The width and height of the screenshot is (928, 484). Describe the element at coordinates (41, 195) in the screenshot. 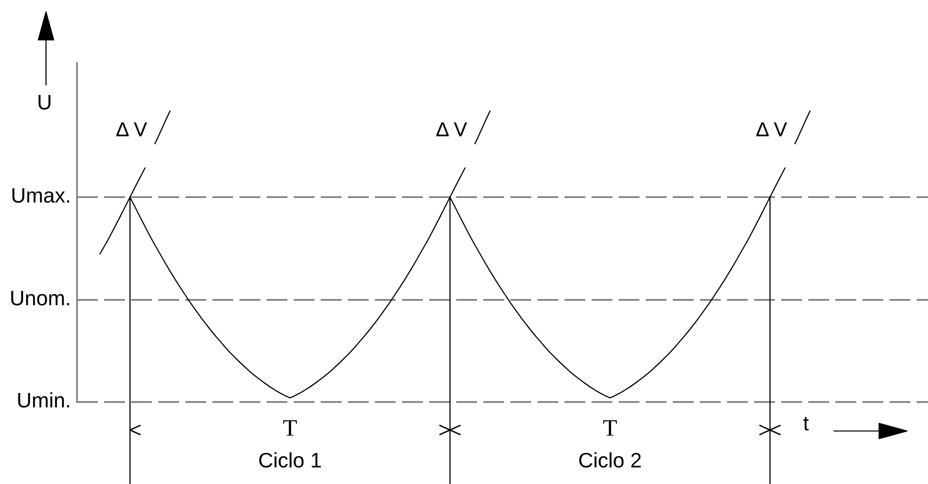

I see `ref-line-label: Umax.` at that location.